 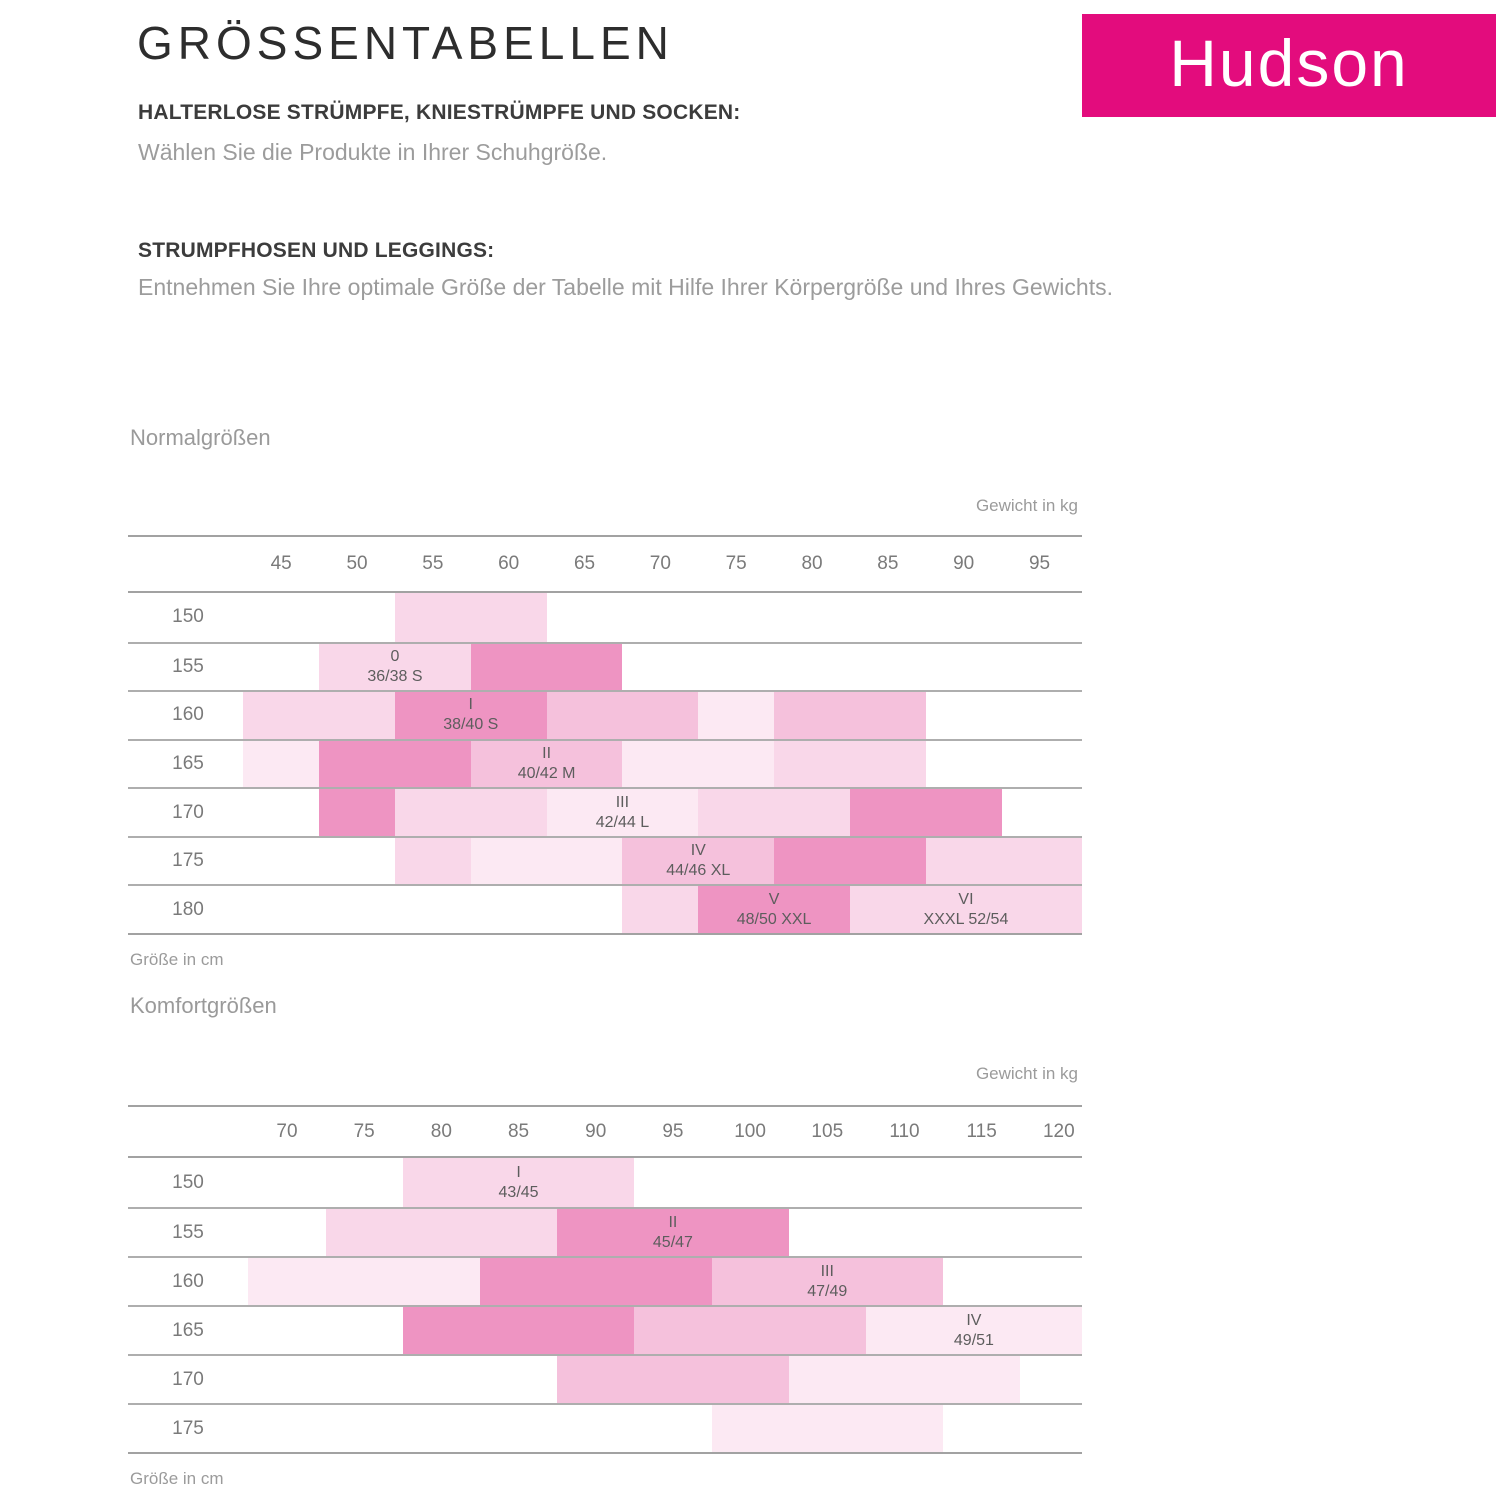 What do you see at coordinates (673, 1232) in the screenshot?
I see `size-band: II 45/47` at bounding box center [673, 1232].